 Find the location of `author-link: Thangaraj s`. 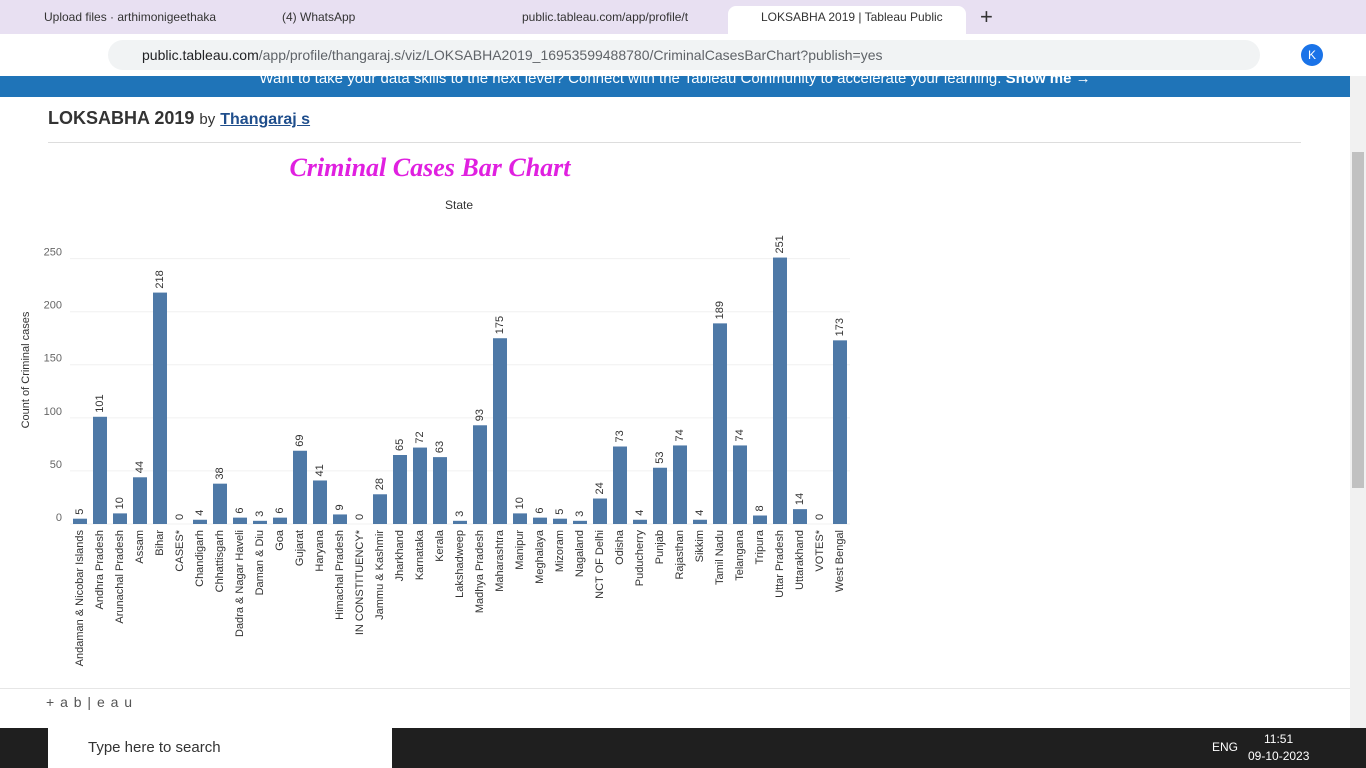

author-link: Thangaraj s is located at coordinates (265, 119).